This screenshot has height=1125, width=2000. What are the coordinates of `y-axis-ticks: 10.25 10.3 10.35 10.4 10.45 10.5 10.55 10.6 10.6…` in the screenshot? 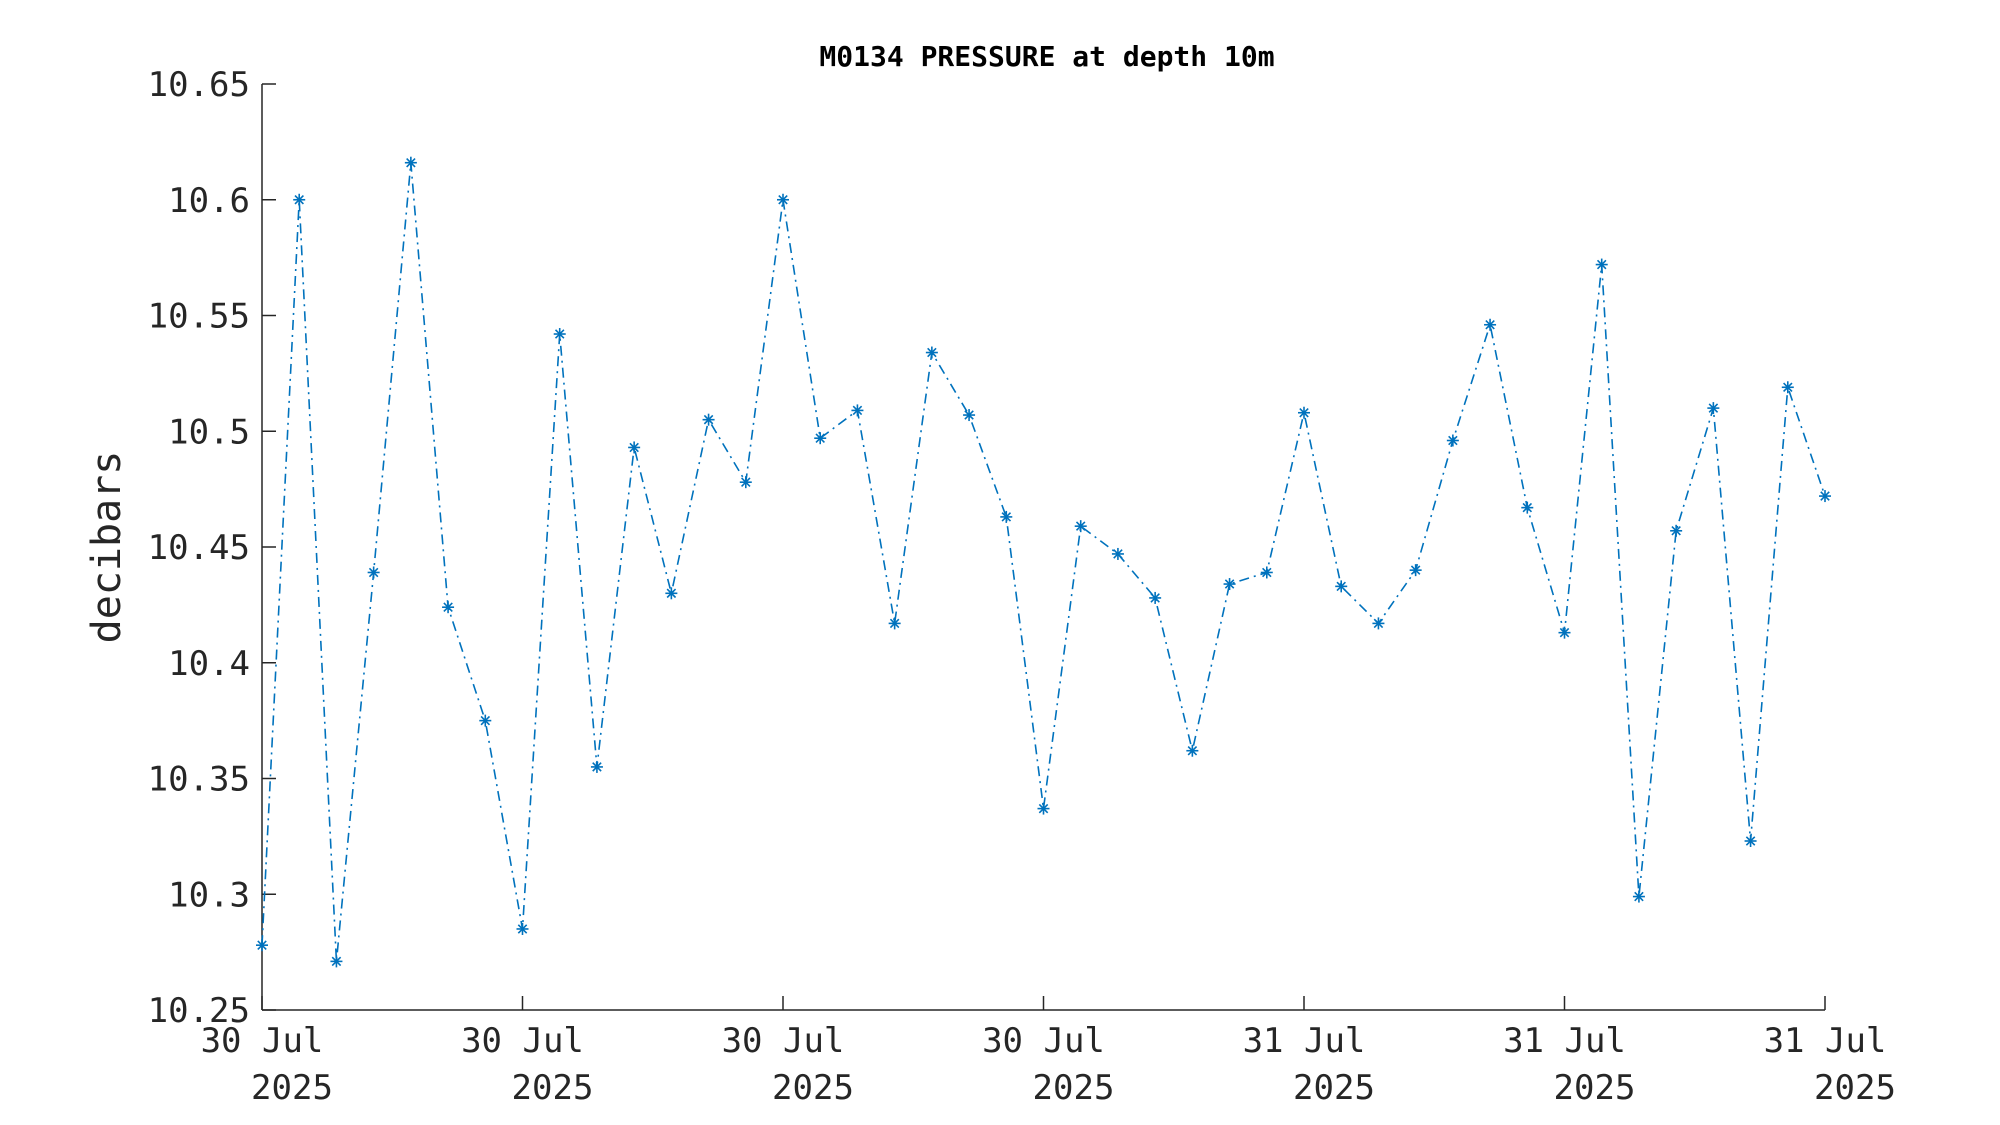 It's located at (212, 548).